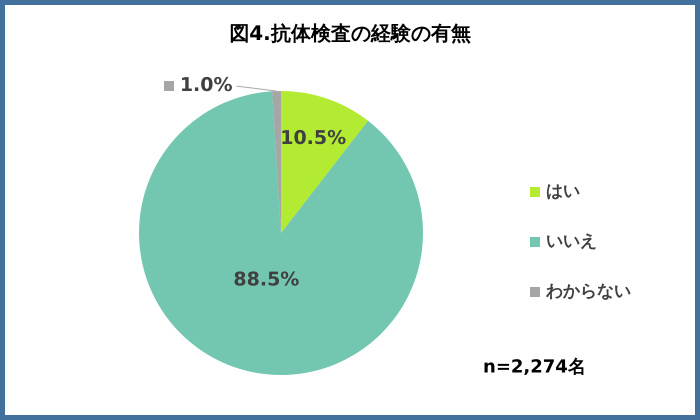 The image size is (700, 420). Describe the element at coordinates (313, 137) in the screenshot. I see `data-label: 10.5%` at that location.